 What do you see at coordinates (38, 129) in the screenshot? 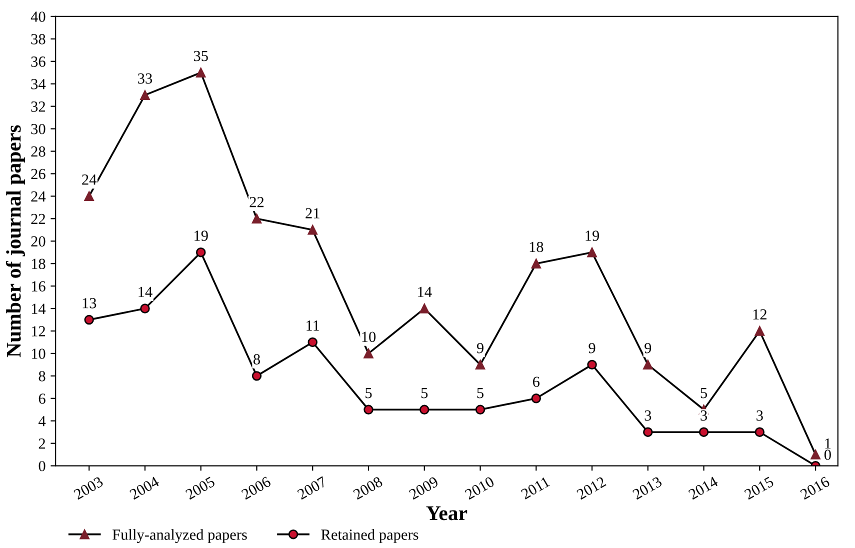
I see `y-tick-label: 30` at bounding box center [38, 129].